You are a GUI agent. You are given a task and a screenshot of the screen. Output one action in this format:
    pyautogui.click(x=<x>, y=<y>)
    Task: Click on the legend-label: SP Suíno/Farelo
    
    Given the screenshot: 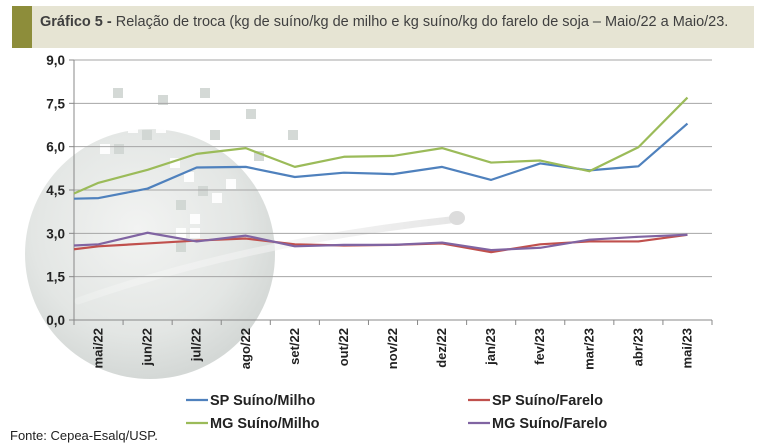 What is the action you would take?
    pyautogui.click(x=547, y=401)
    